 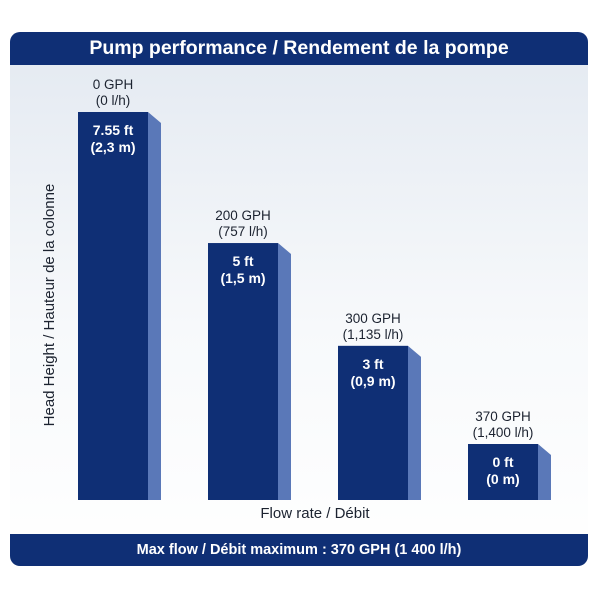 I want to click on bar-value-label: 7.55 ft, so click(x=113, y=130).